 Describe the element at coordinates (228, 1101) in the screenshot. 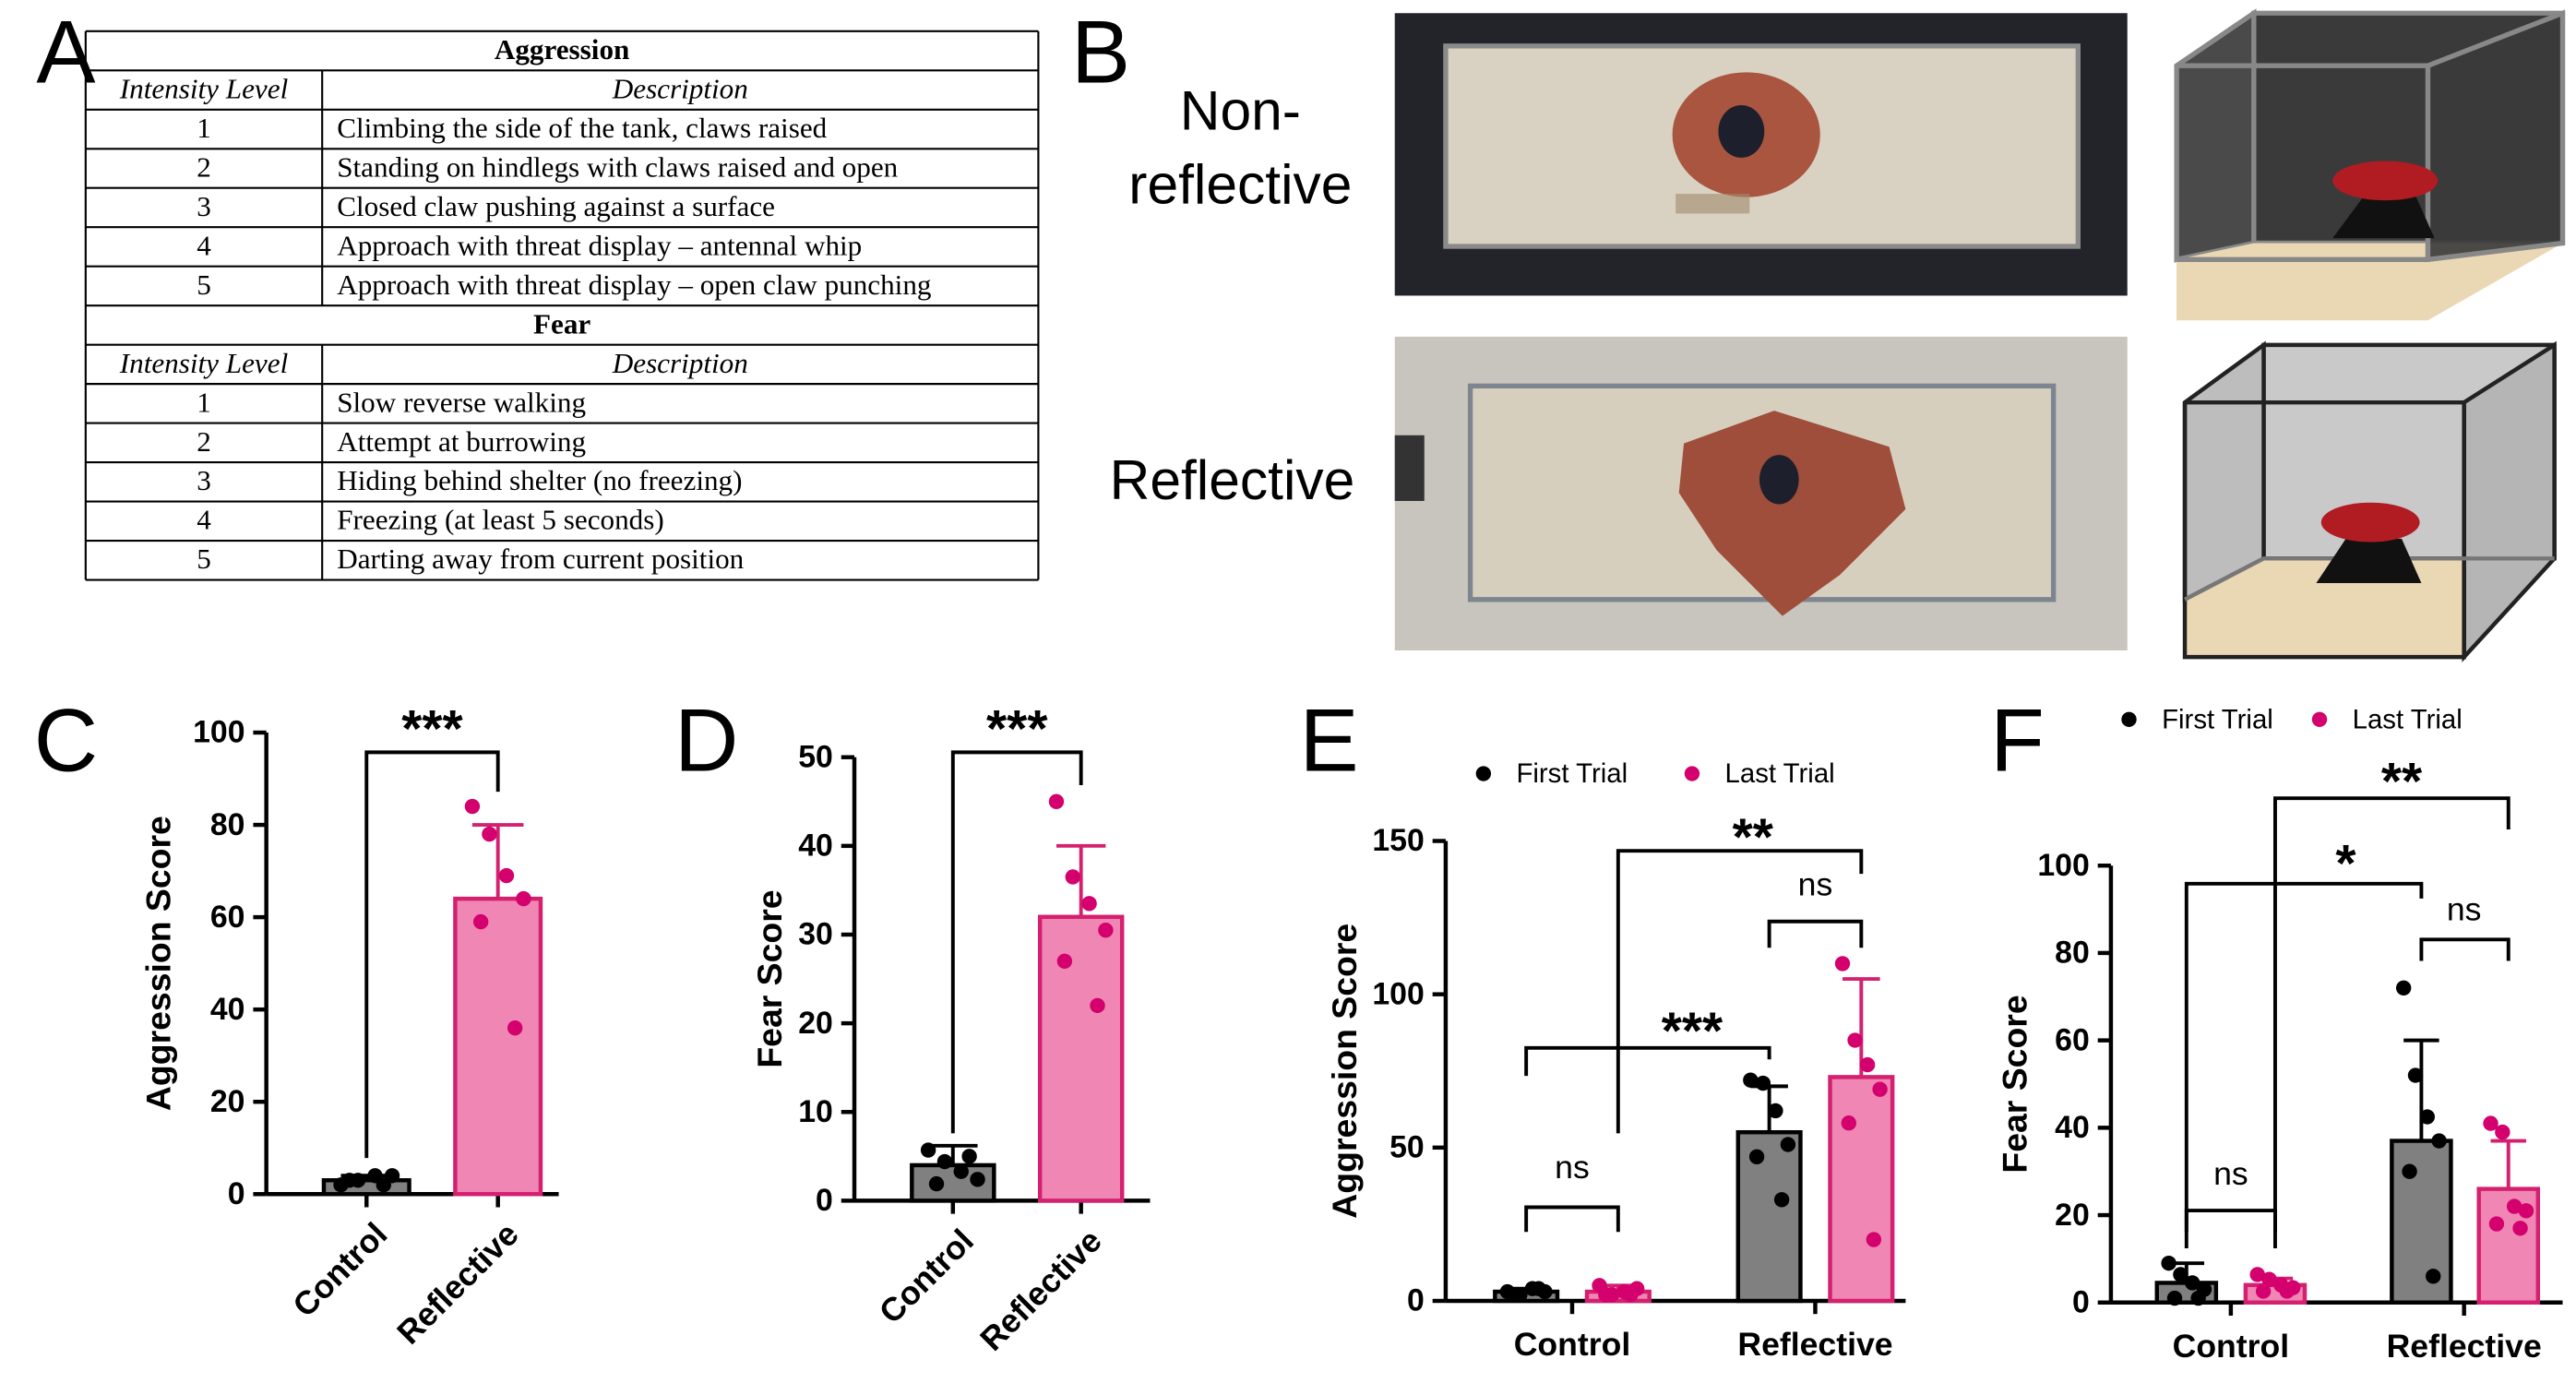

I see `y-tick-label: 20` at that location.